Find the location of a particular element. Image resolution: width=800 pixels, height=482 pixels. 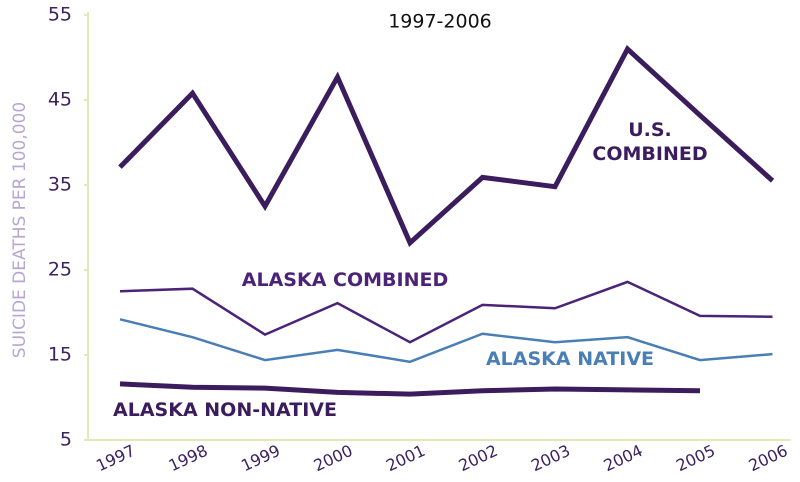

x-tick-label: 1999 is located at coordinates (260, 458).